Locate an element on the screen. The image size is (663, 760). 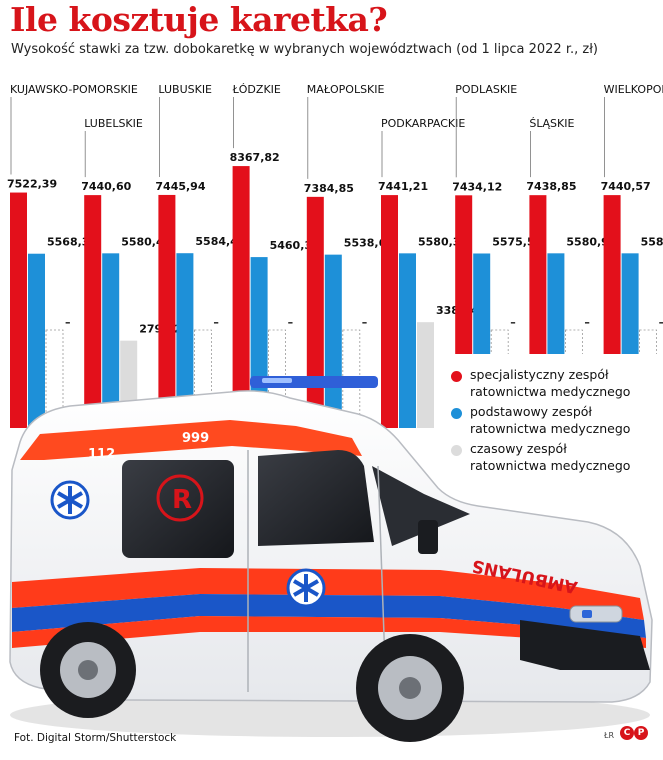
front-number: 999 is located at coordinates (195, 438).